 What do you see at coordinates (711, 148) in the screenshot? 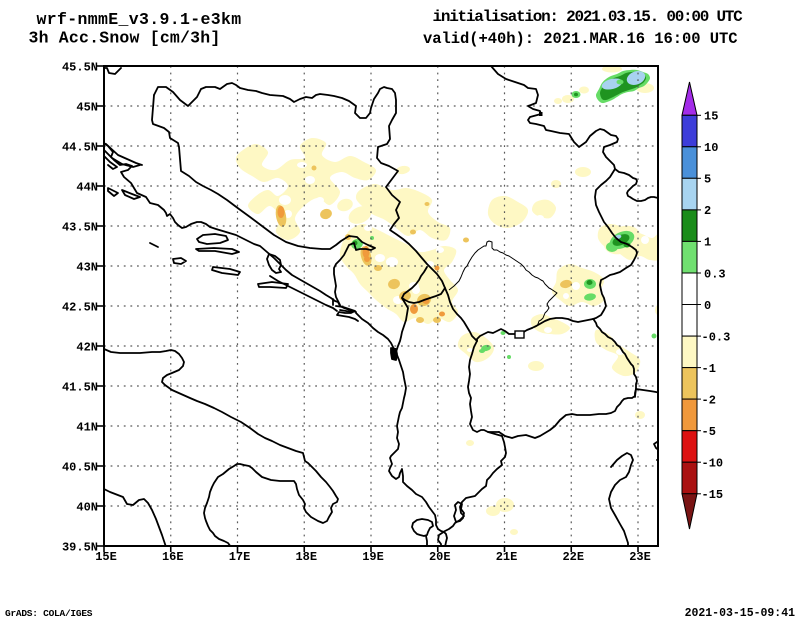
I see `svg-text: 10` at bounding box center [711, 148].